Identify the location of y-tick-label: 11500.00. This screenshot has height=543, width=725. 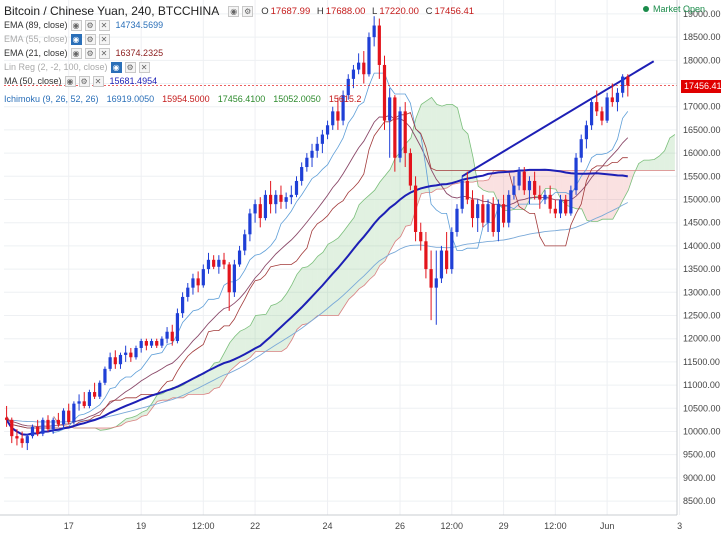
(701, 362).